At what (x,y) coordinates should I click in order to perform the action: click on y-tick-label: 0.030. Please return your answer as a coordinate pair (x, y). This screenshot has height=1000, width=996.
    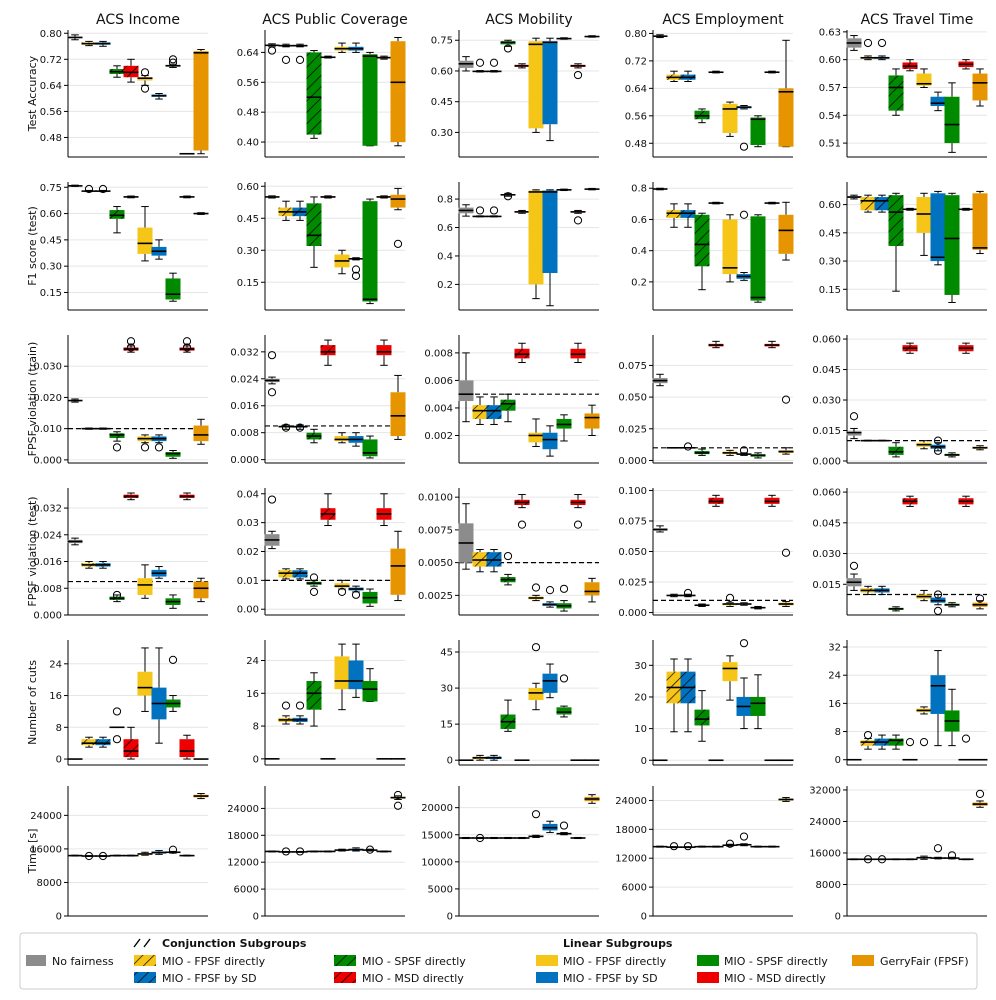
    Looking at the image, I should click on (826, 554).